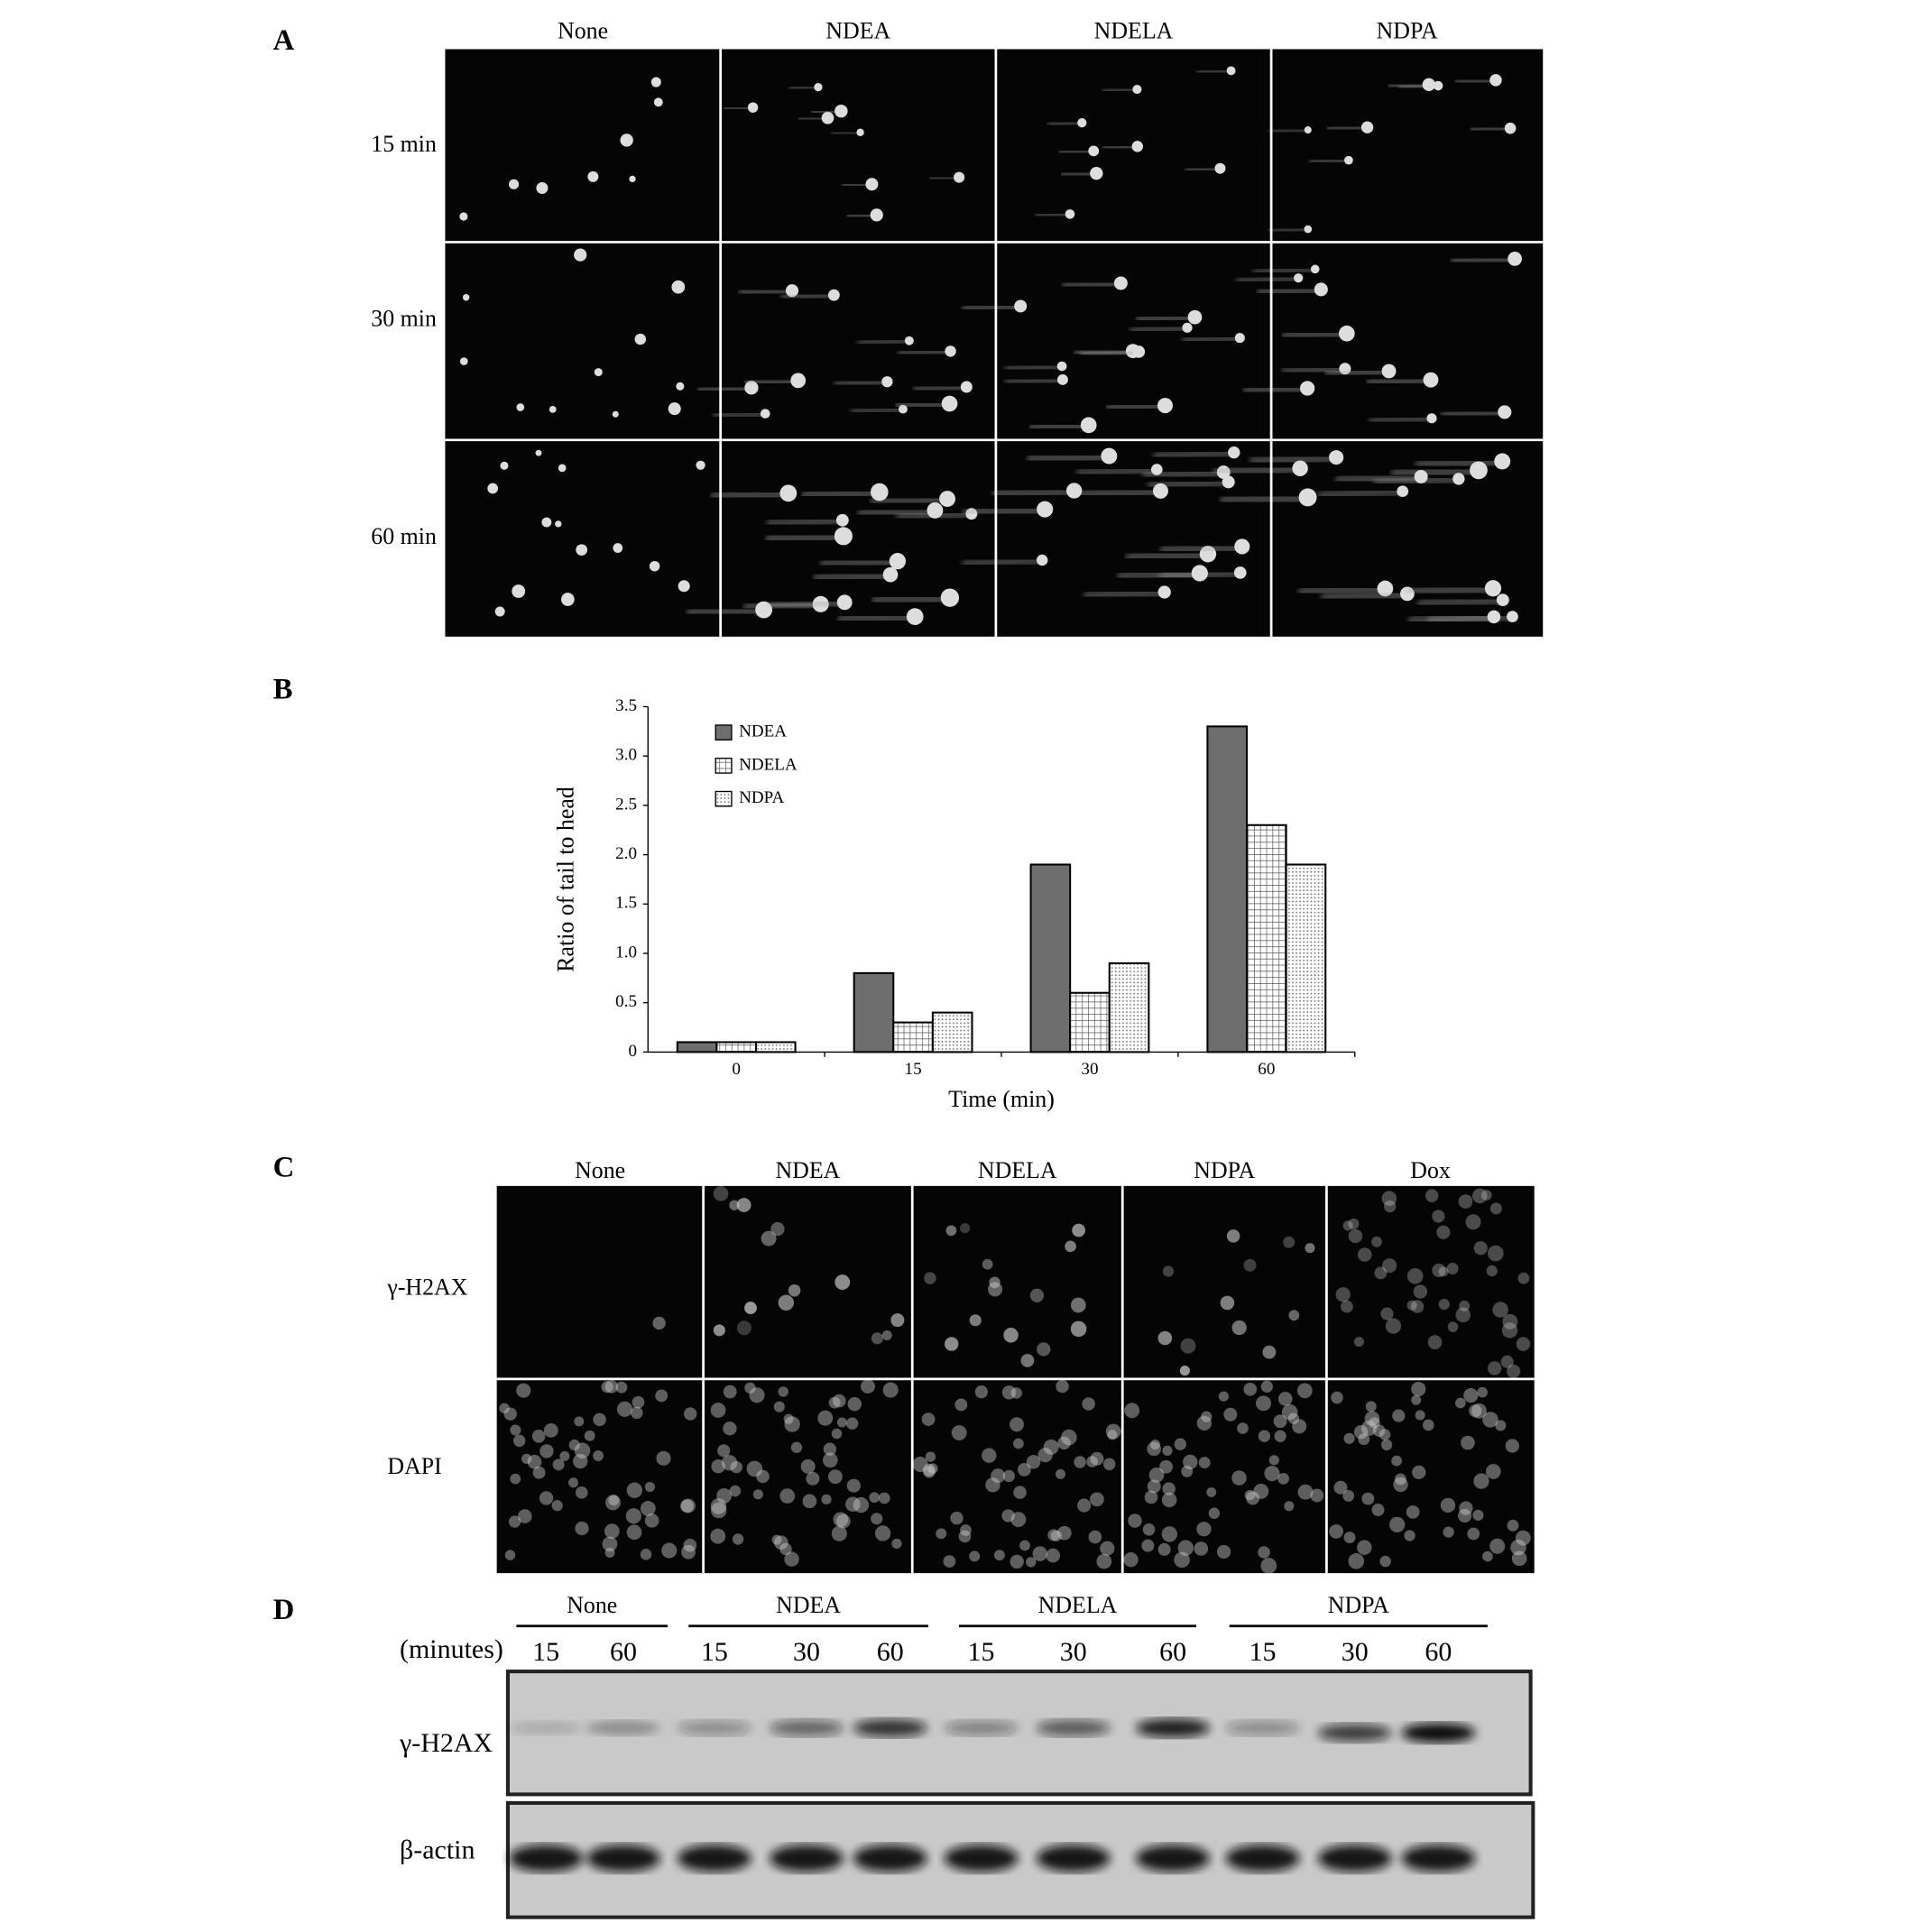 The height and width of the screenshot is (1932, 1918). I want to click on bar, so click(874, 1012).